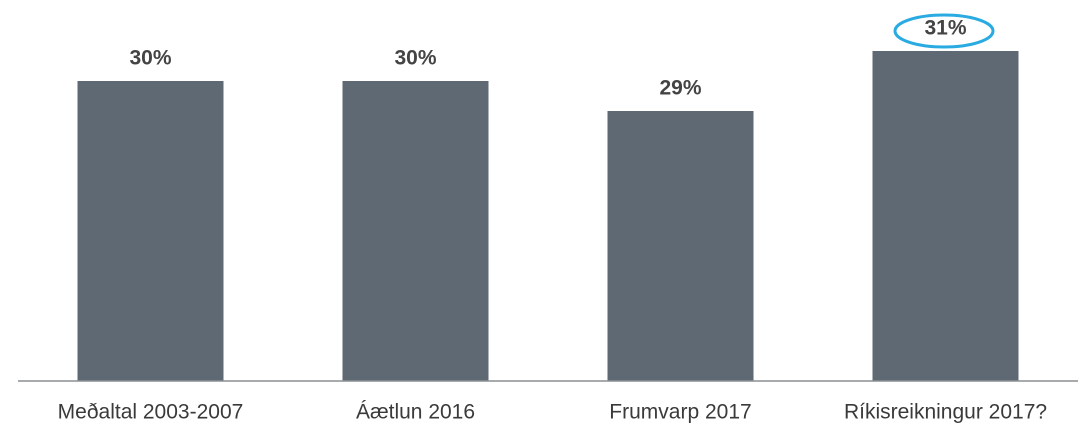 Image resolution: width=1081 pixels, height=427 pixels. Describe the element at coordinates (680, 412) in the screenshot. I see `x-tick-label: Frumvarp 2017` at that location.